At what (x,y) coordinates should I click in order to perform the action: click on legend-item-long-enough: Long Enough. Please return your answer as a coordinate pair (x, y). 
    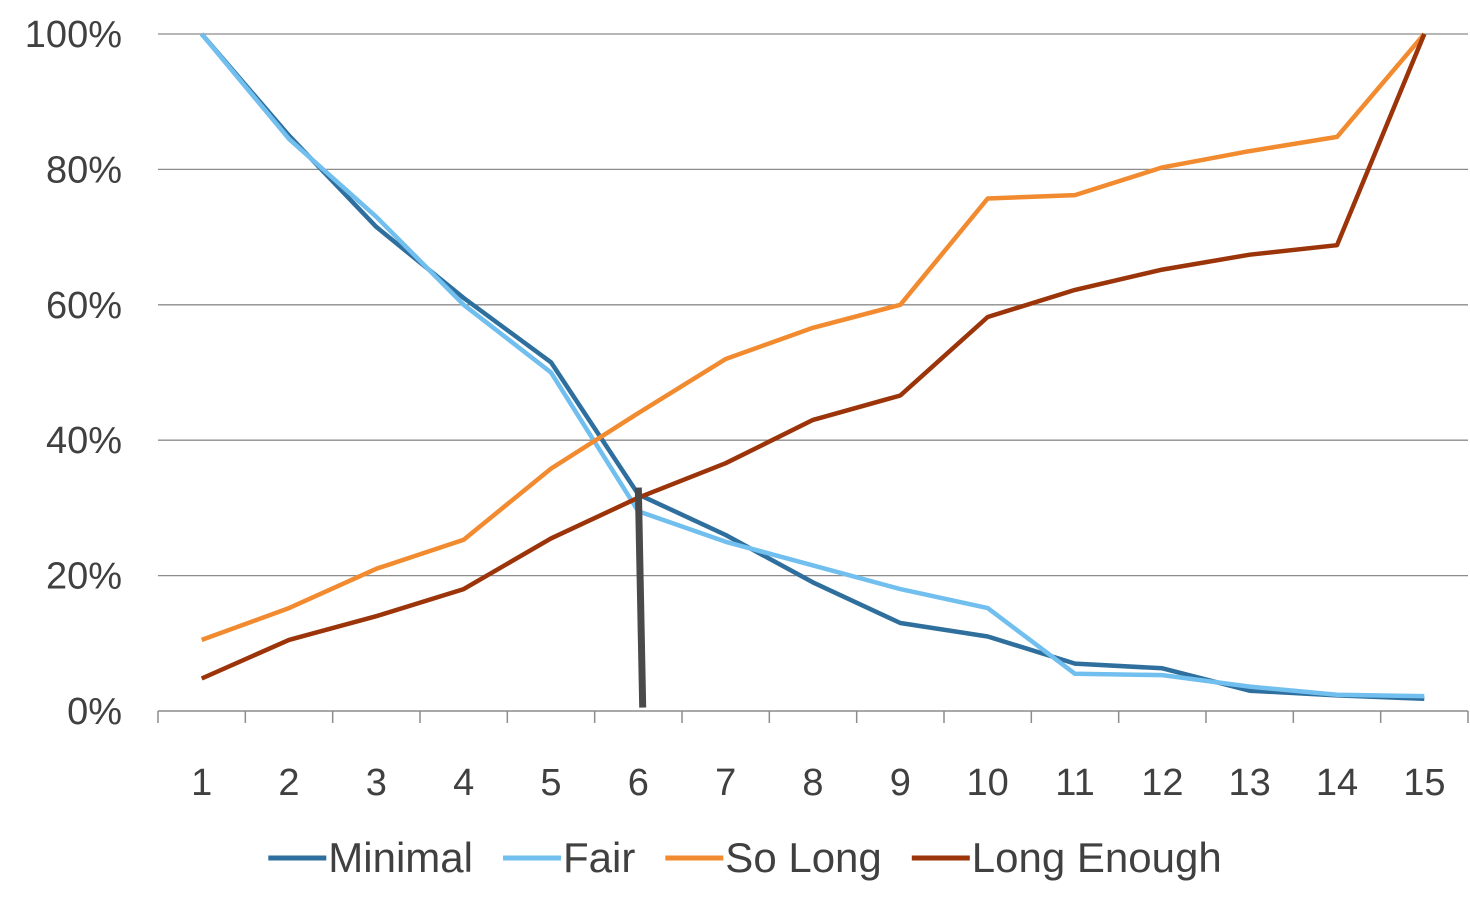
    Looking at the image, I should click on (1066, 857).